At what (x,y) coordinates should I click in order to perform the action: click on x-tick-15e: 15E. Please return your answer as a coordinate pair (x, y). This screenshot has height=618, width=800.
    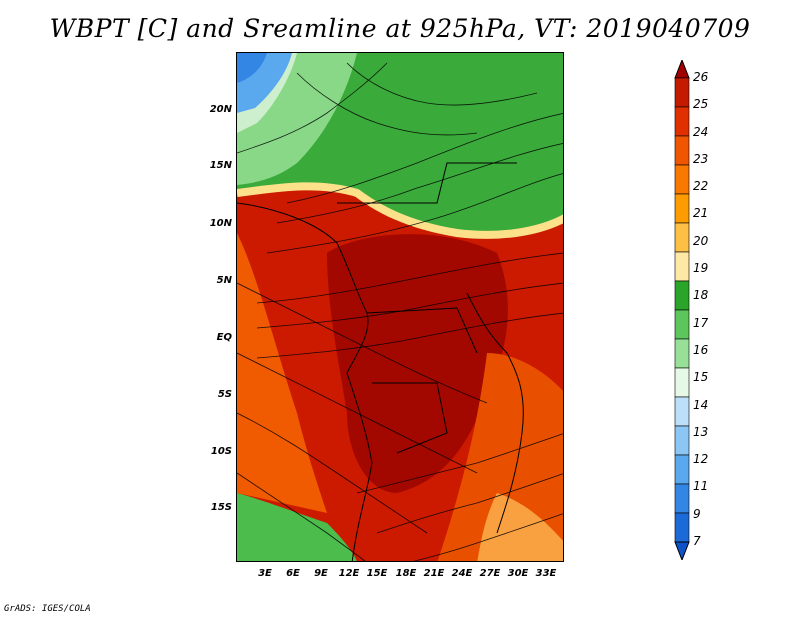
    Looking at the image, I should click on (377, 573).